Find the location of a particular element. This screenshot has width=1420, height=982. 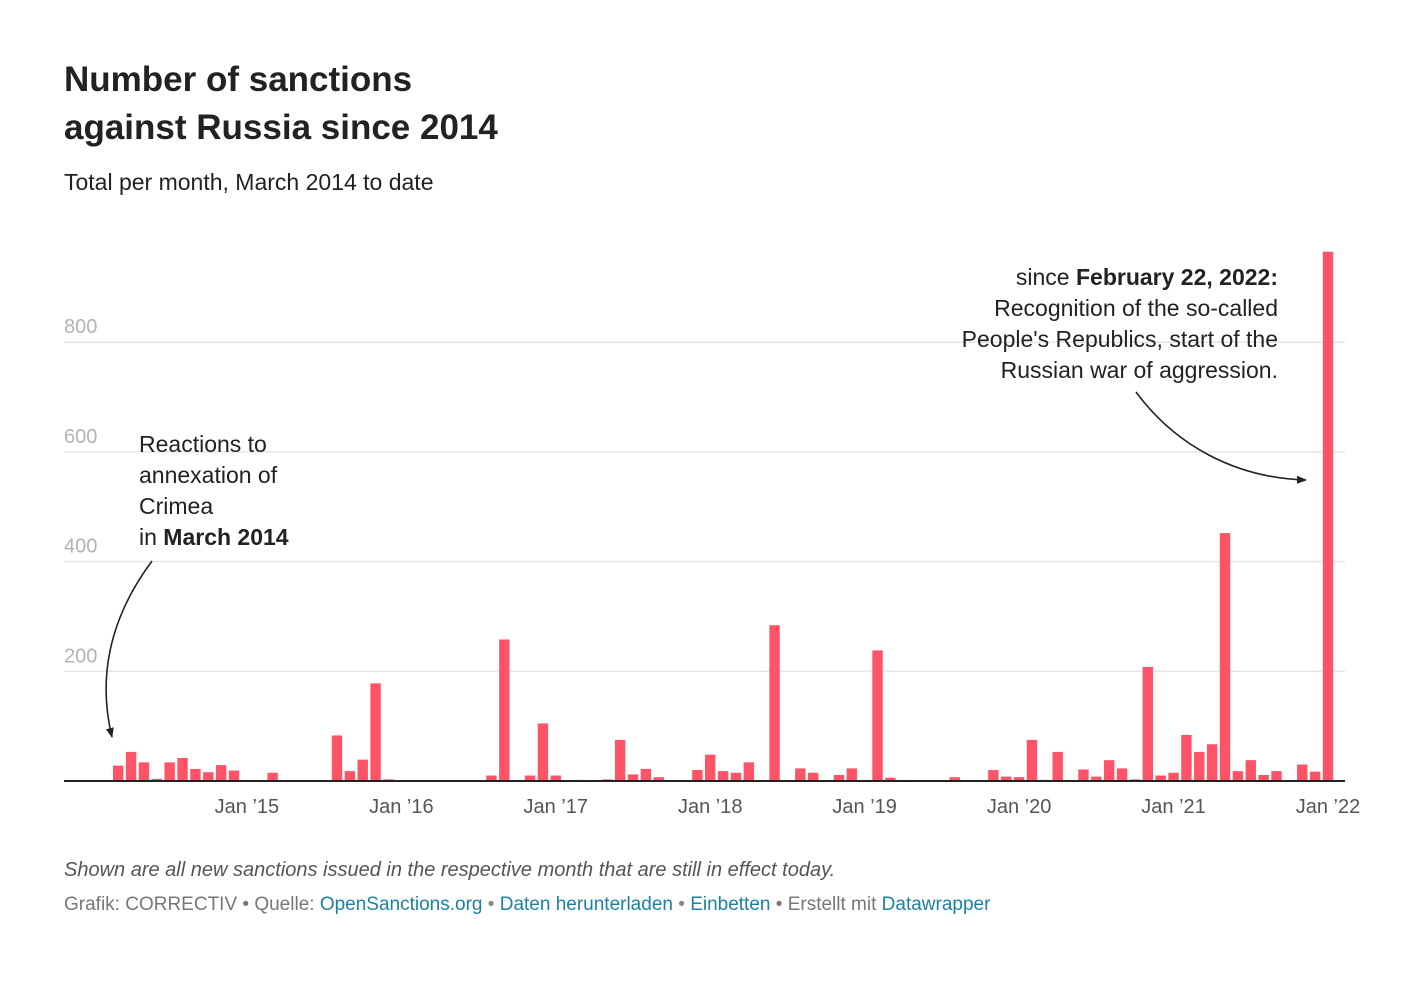

annotation-crimea-line4-bold: March 2014 is located at coordinates (226, 537).